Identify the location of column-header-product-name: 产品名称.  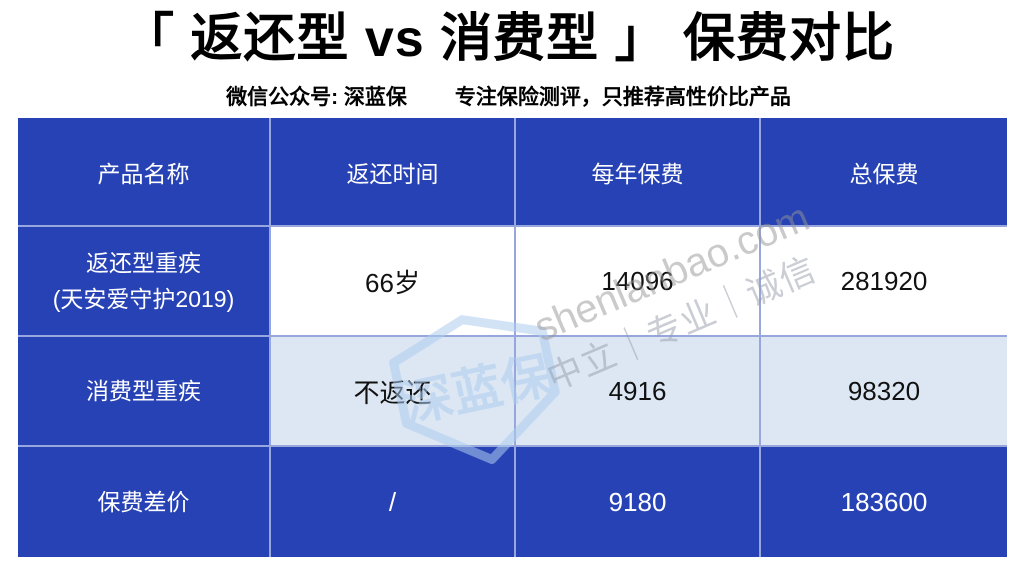
(143, 171).